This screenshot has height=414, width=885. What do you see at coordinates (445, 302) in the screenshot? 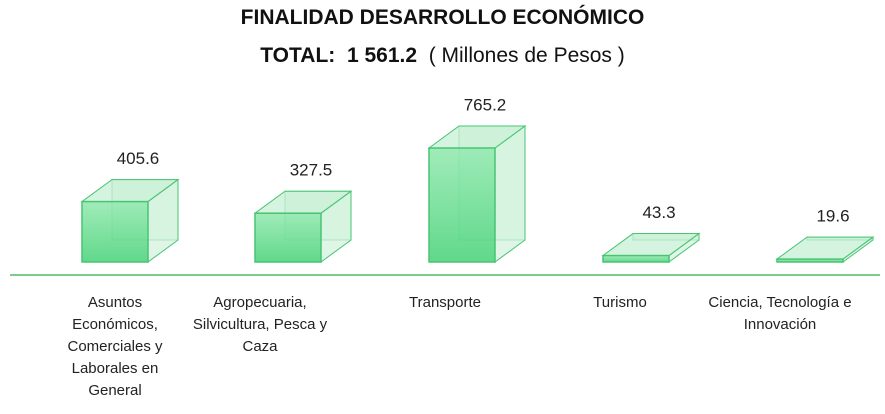
I see `x-tick-label: Transporte` at bounding box center [445, 302].